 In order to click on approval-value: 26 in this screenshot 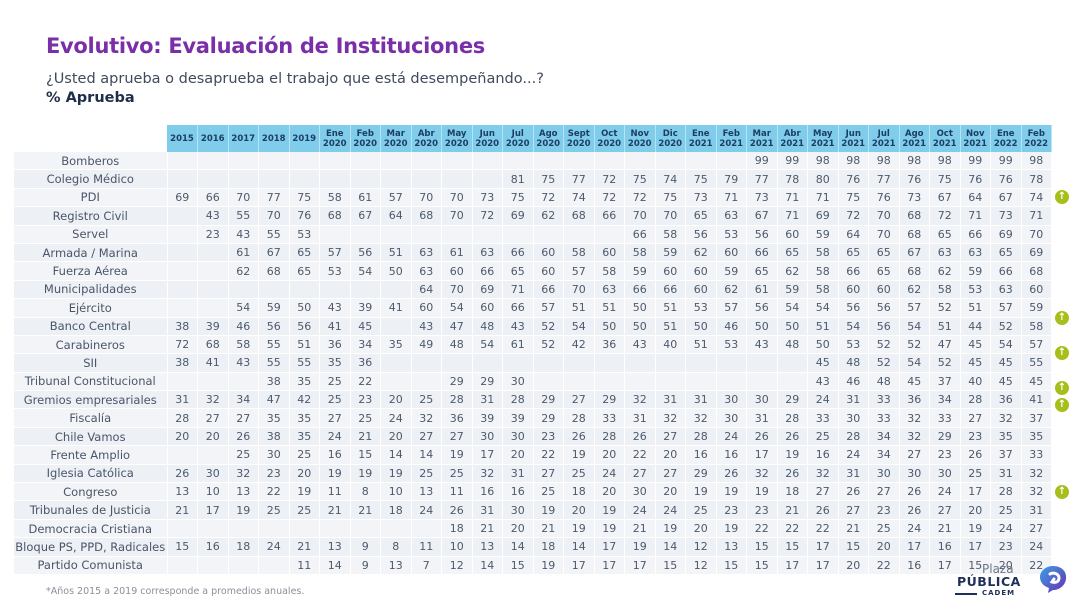, I will do `click(579, 437)`.